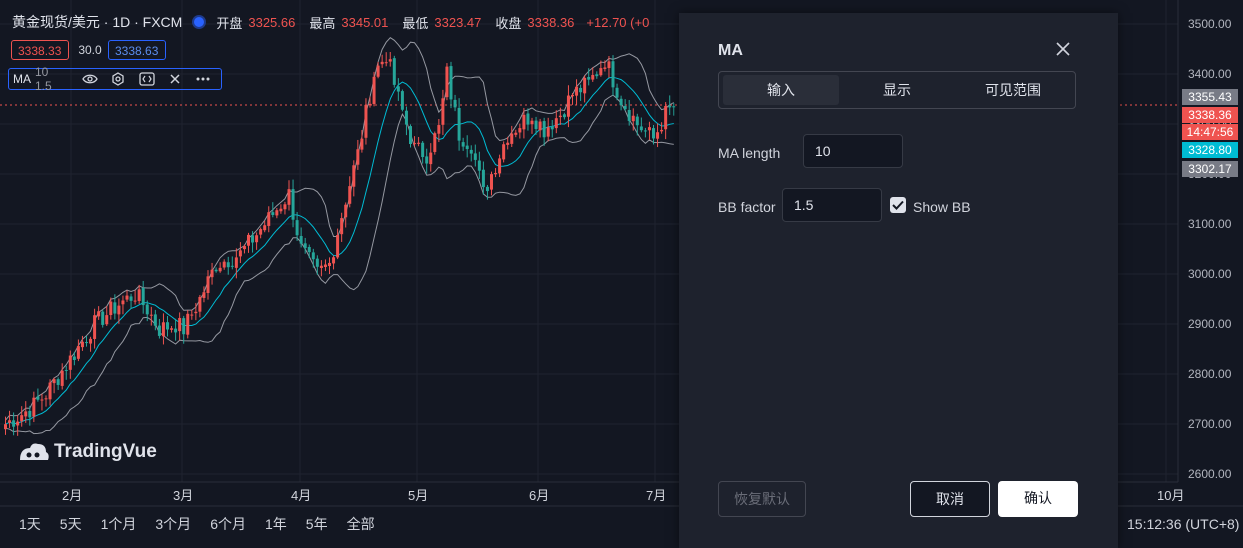 The width and height of the screenshot is (1243, 548). I want to click on ma-length-label: MA length, so click(749, 153).